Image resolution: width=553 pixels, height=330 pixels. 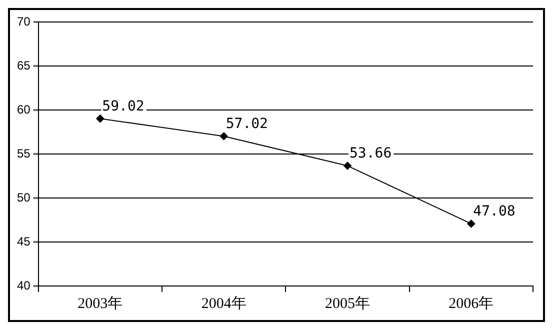 What do you see at coordinates (100, 303) in the screenshot?
I see `x-tick-label: 2003年` at bounding box center [100, 303].